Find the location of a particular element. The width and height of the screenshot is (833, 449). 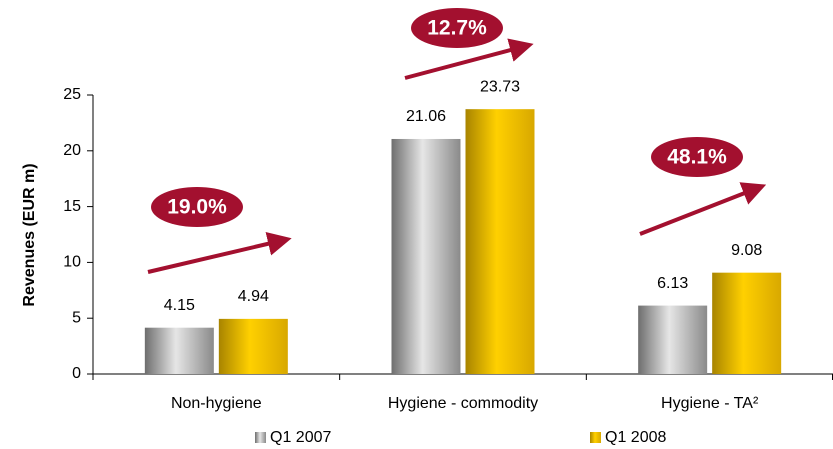

value-label: 4.94 is located at coordinates (253, 296).